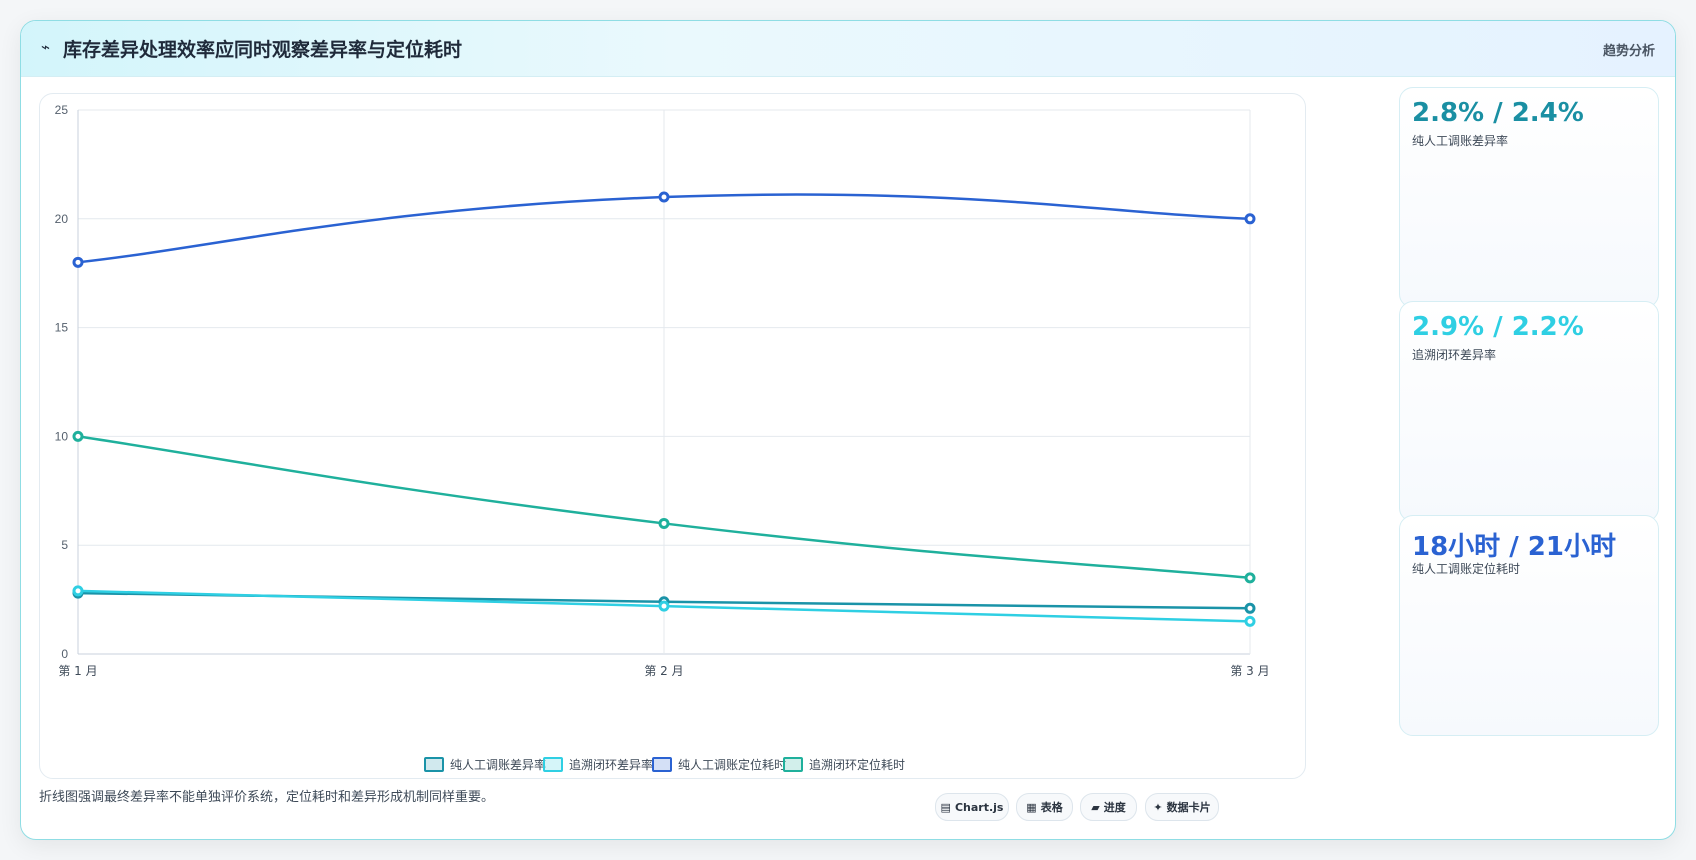 Image resolution: width=1696 pixels, height=860 pixels. I want to click on legend-item-4: 追溯闭环定位耗时, so click(844, 764).